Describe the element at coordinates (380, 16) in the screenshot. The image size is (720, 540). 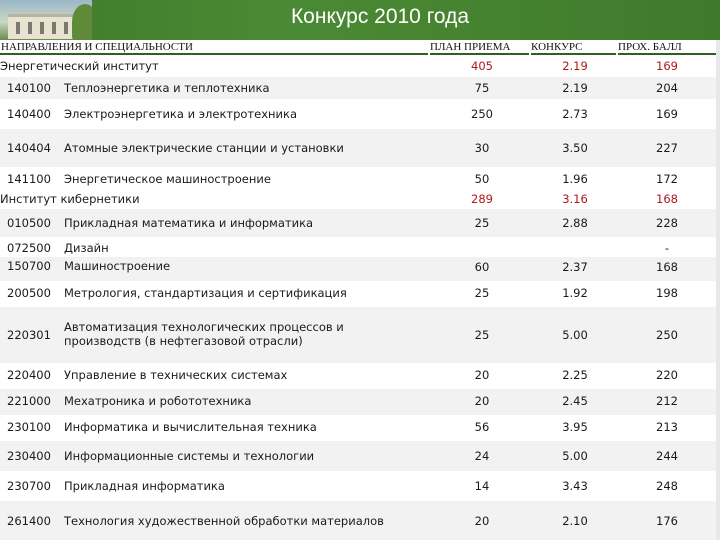
I see `page-title: Конкурс 2010 года` at that location.